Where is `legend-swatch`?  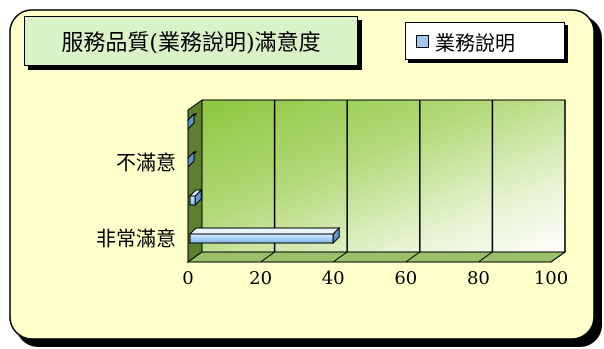 legend-swatch is located at coordinates (422, 41).